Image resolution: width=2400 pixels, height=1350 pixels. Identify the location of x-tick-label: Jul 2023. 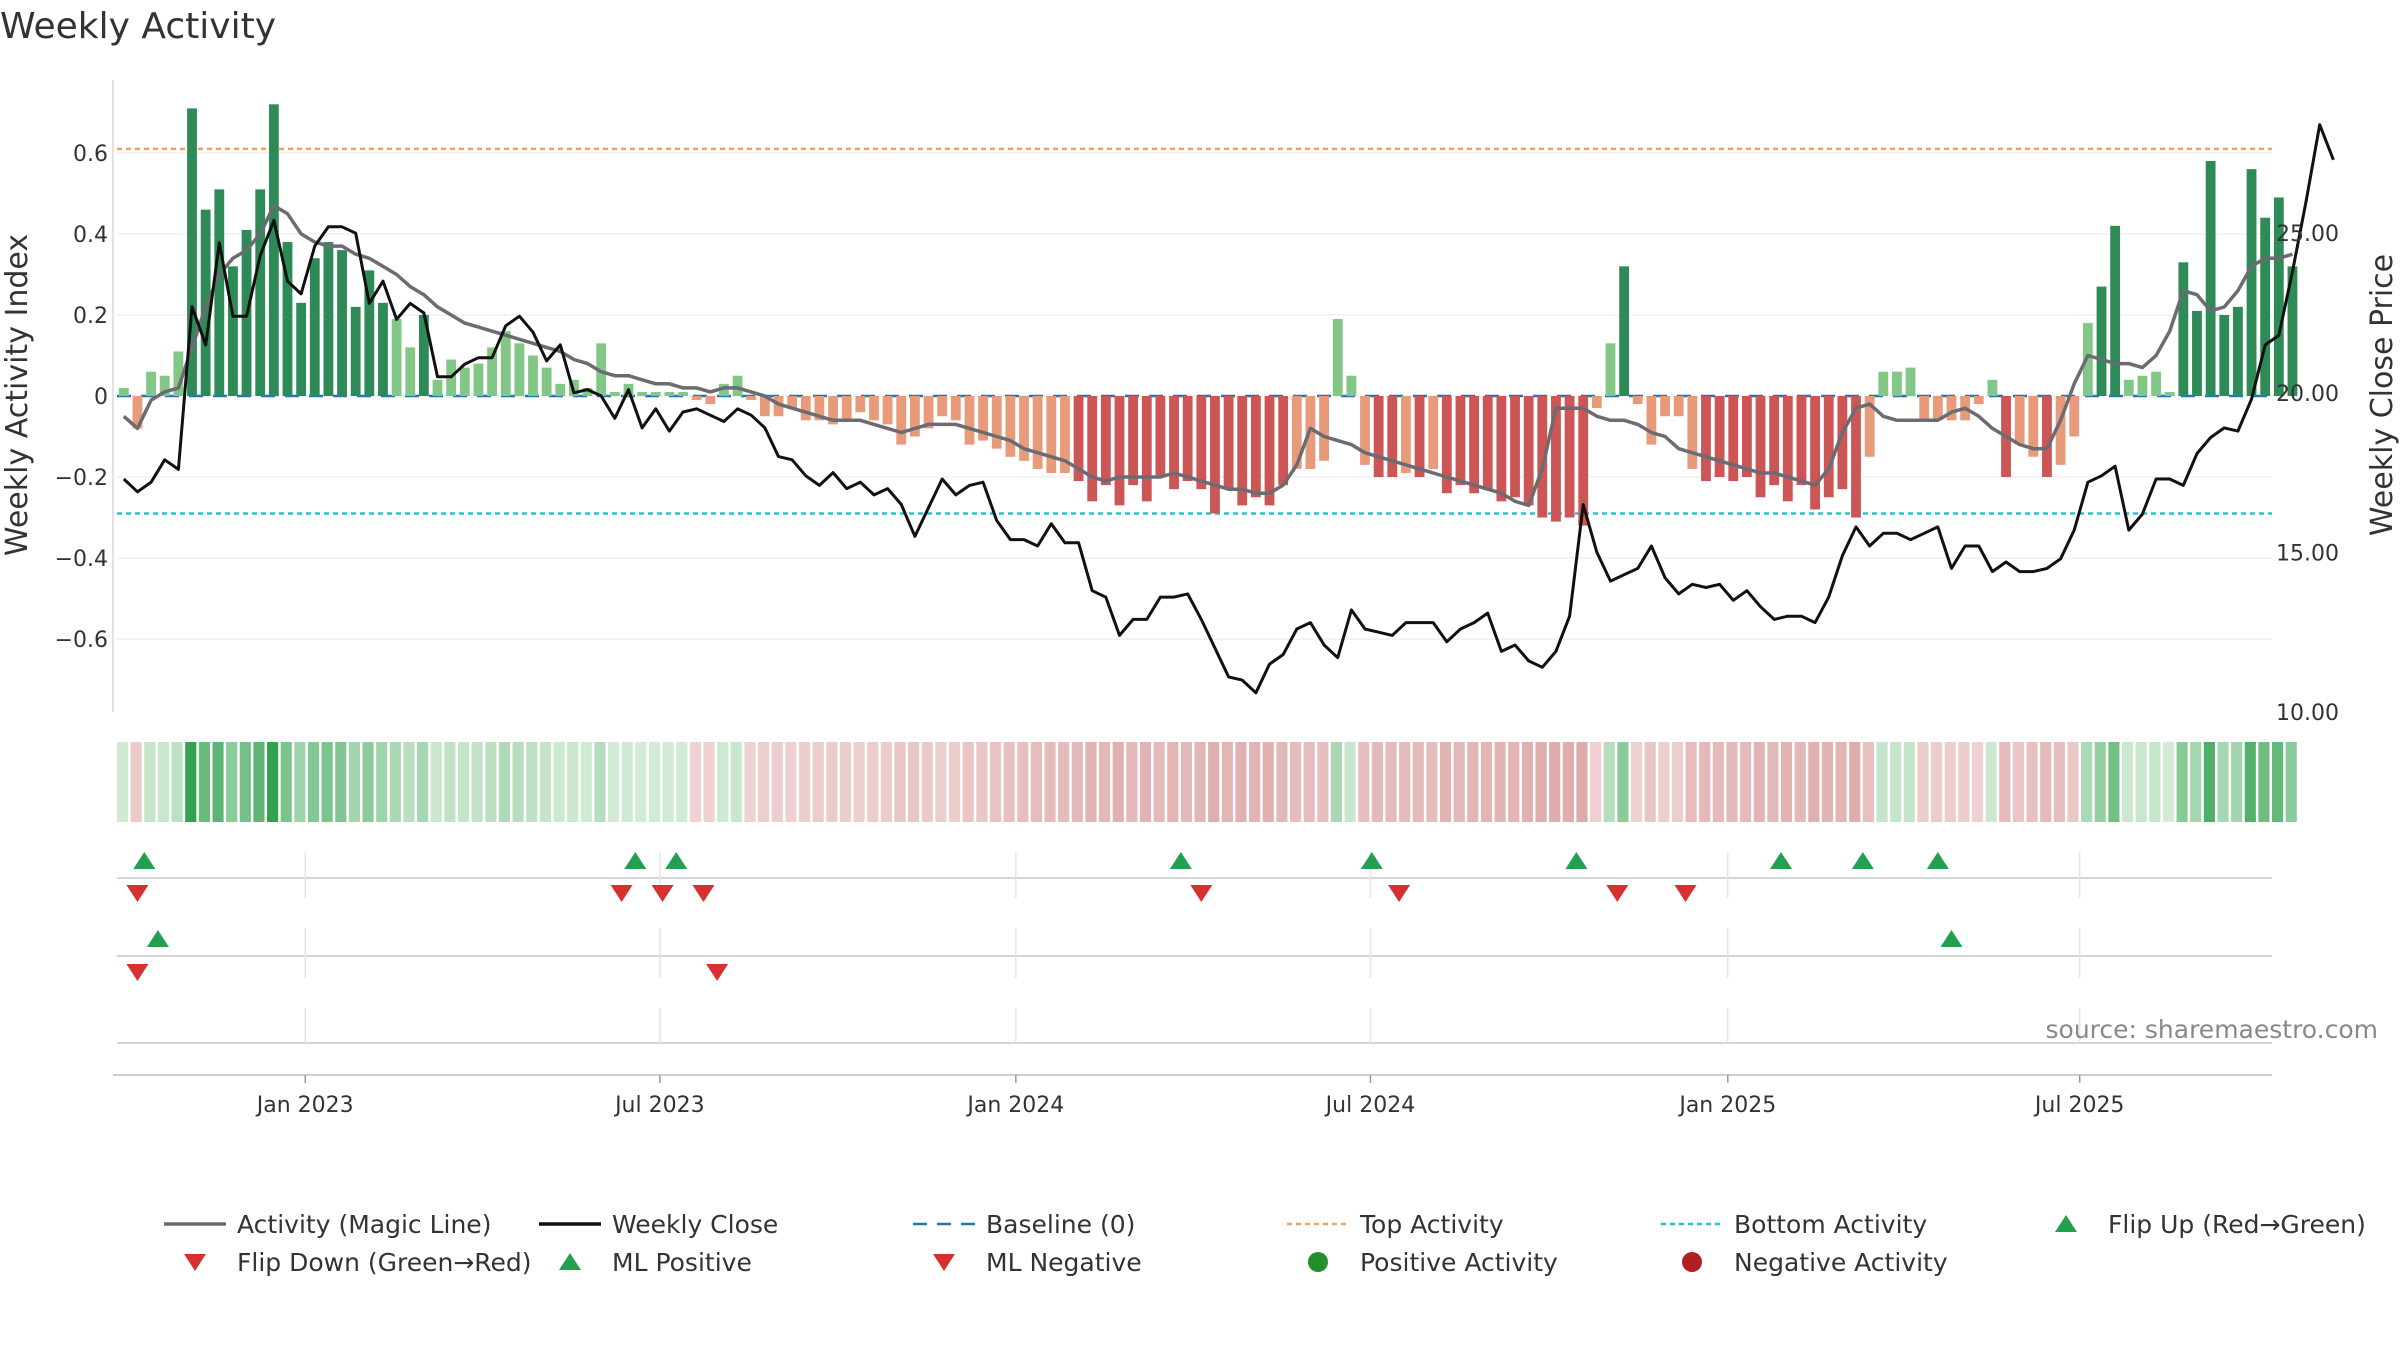
(659, 1105).